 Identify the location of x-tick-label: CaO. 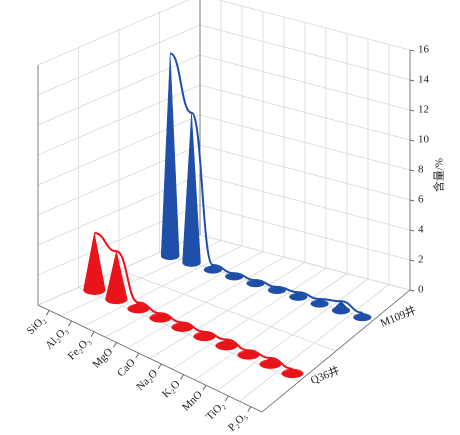
(126, 368).